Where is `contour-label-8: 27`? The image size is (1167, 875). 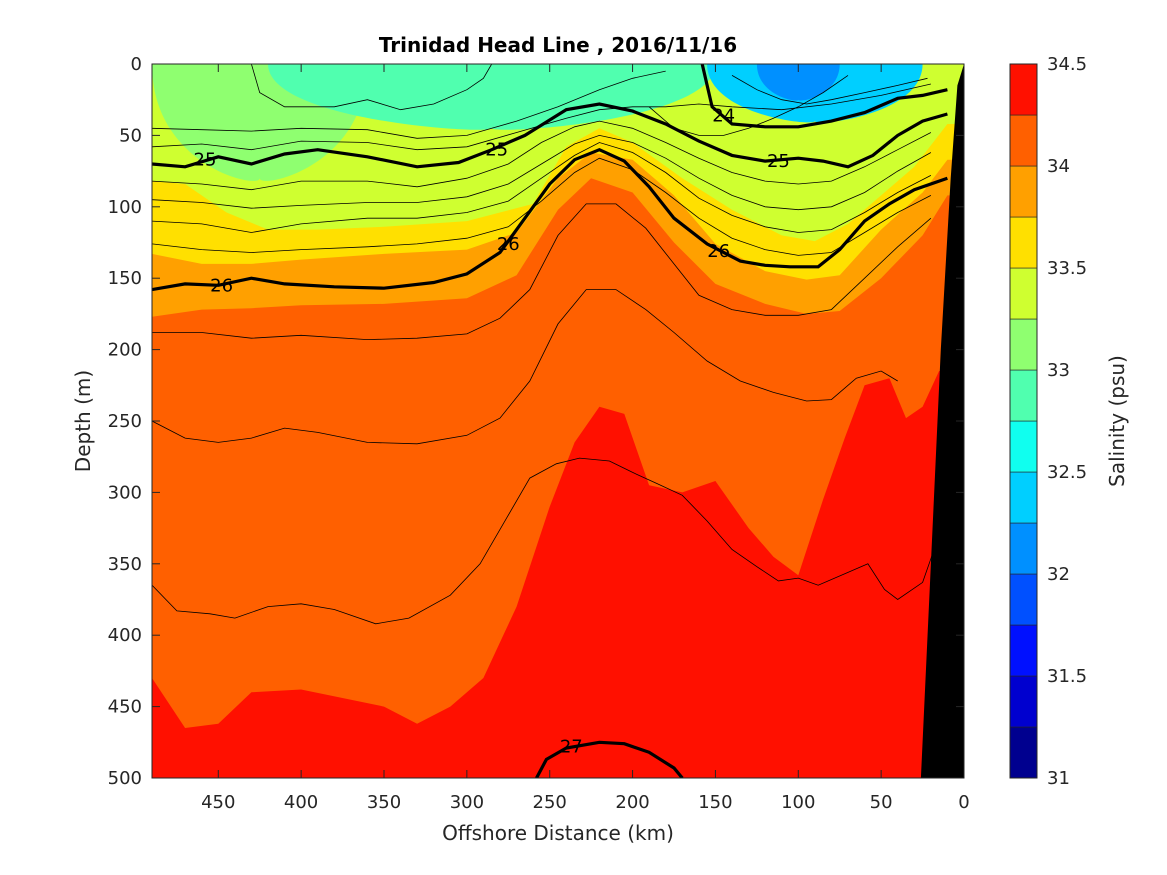 contour-label-8: 27 is located at coordinates (571, 747).